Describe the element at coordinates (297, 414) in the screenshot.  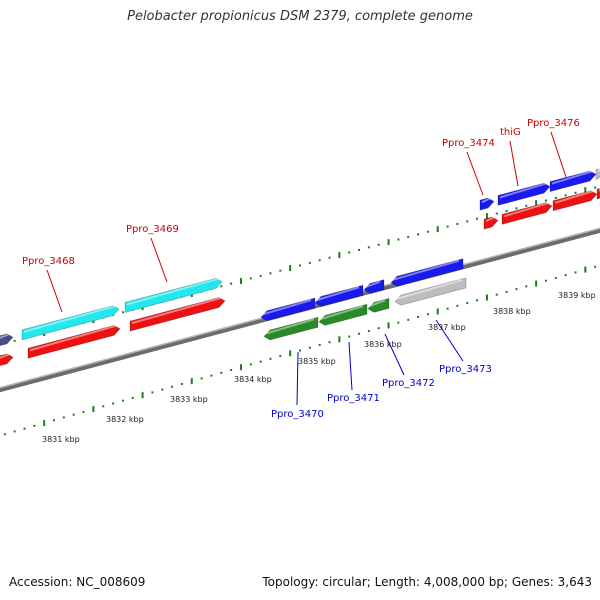
I see `gene-label-ppro-3470: Ppro_3470` at that location.